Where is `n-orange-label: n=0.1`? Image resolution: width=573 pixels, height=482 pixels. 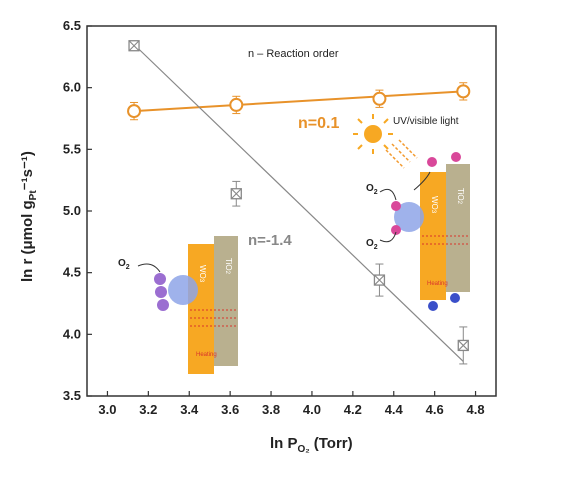
n-orange-label: n=0.1 is located at coordinates (318, 123).